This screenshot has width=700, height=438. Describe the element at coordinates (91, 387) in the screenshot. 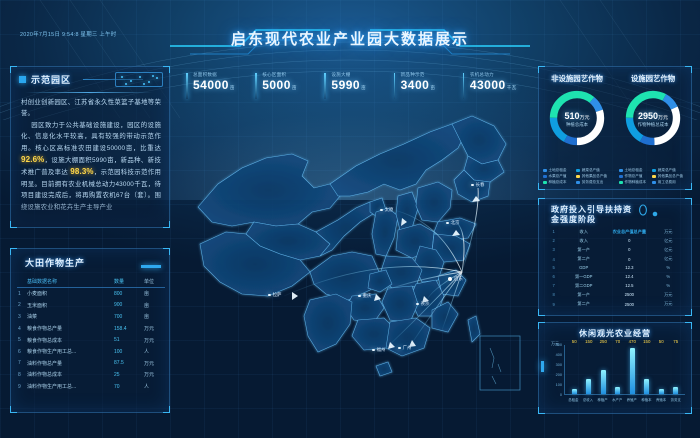

I see `table-row: 9 油料作物生产用工总... 70 人` at that location.